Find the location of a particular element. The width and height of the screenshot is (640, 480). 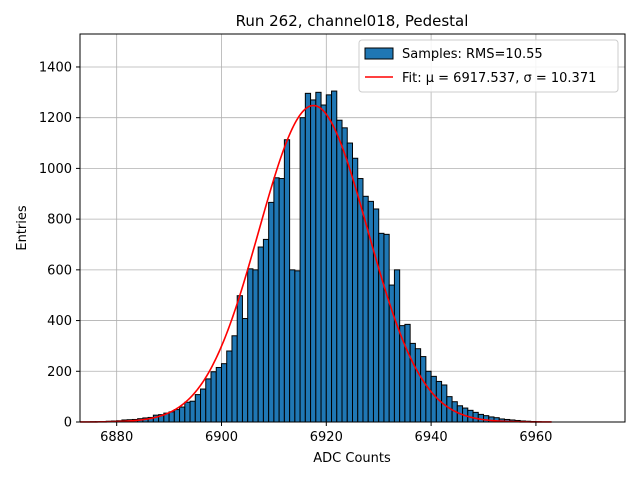

y-tick-label: 1400 is located at coordinates (55, 67).